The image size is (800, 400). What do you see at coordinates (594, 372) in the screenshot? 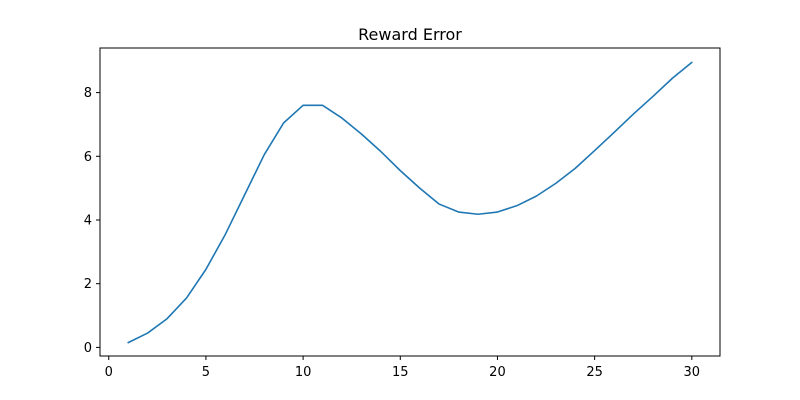
I see `x-tick-label: 25` at bounding box center [594, 372].